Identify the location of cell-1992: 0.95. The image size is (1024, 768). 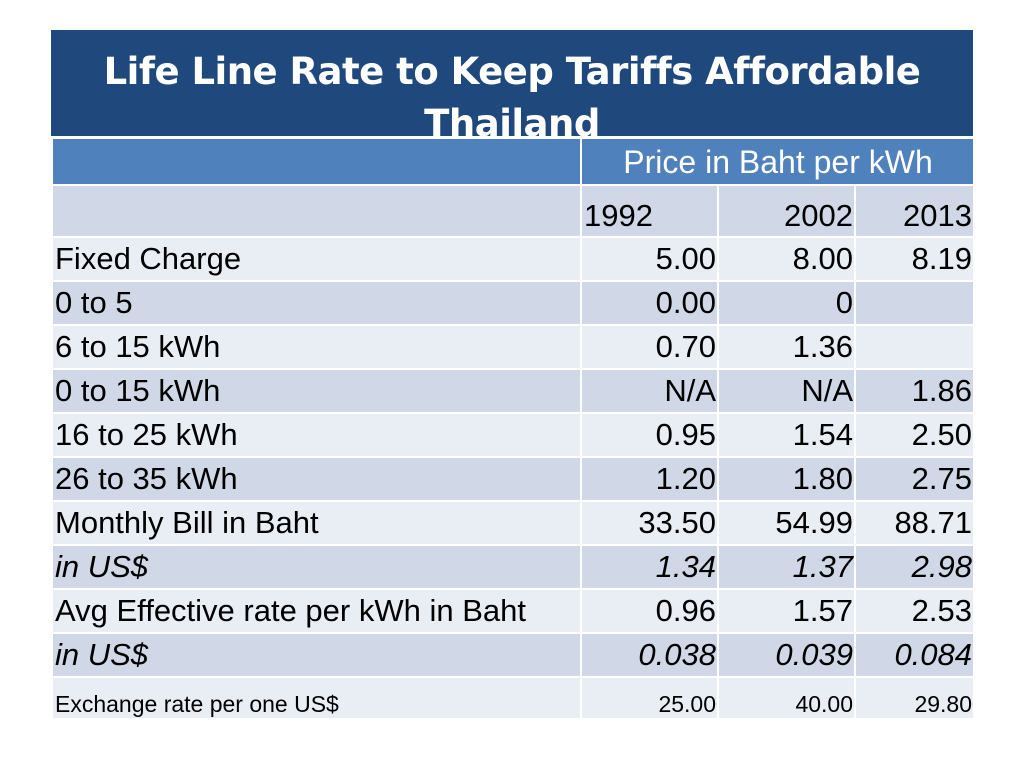
(649, 435).